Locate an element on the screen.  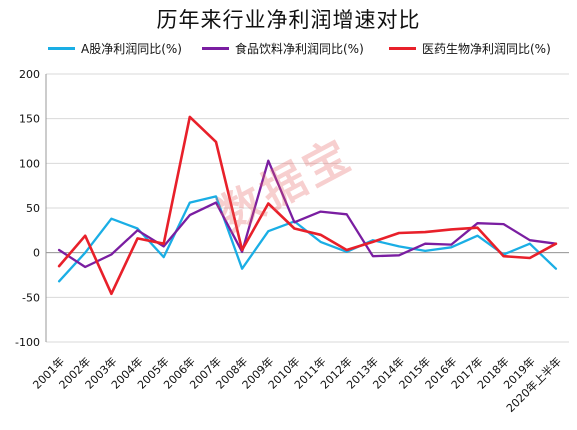
legend-item-pharma: 医药生物净利润同比(%) is located at coordinates (470, 48).